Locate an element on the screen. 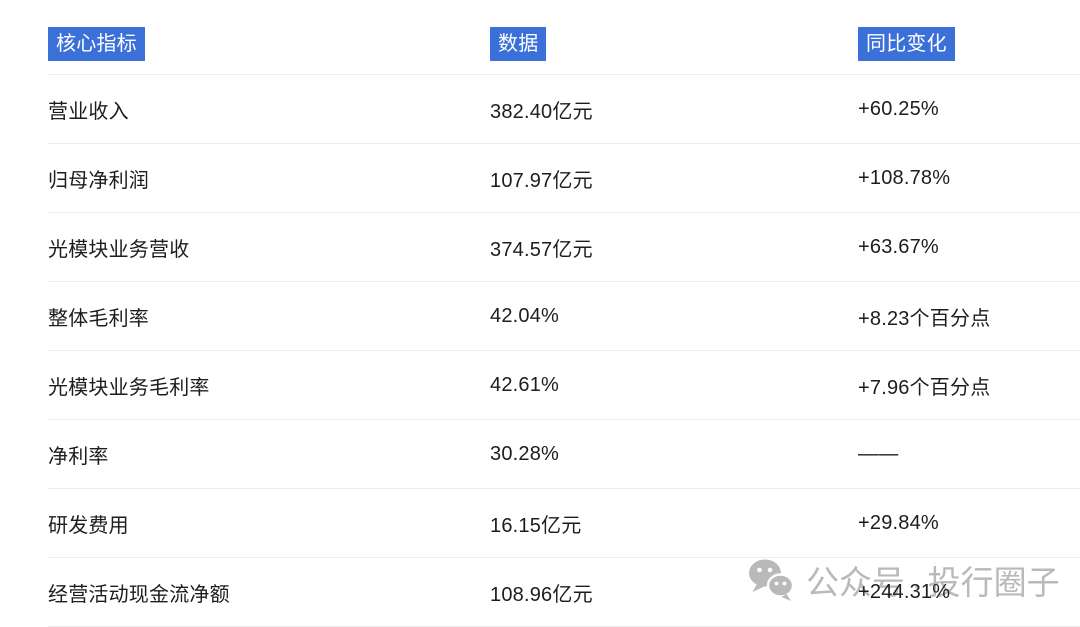  indicator-cell: 研发费用 is located at coordinates (88, 525).